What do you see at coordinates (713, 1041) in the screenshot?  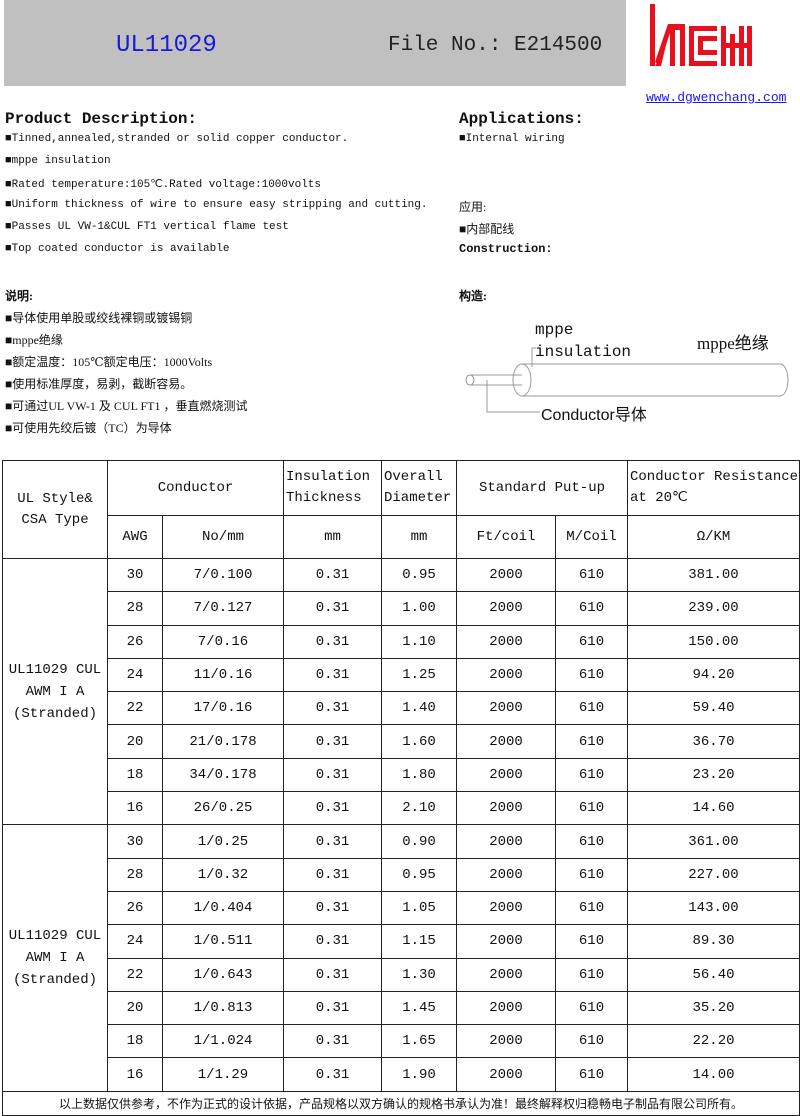 I see `resistance-cell: 22.20` at bounding box center [713, 1041].